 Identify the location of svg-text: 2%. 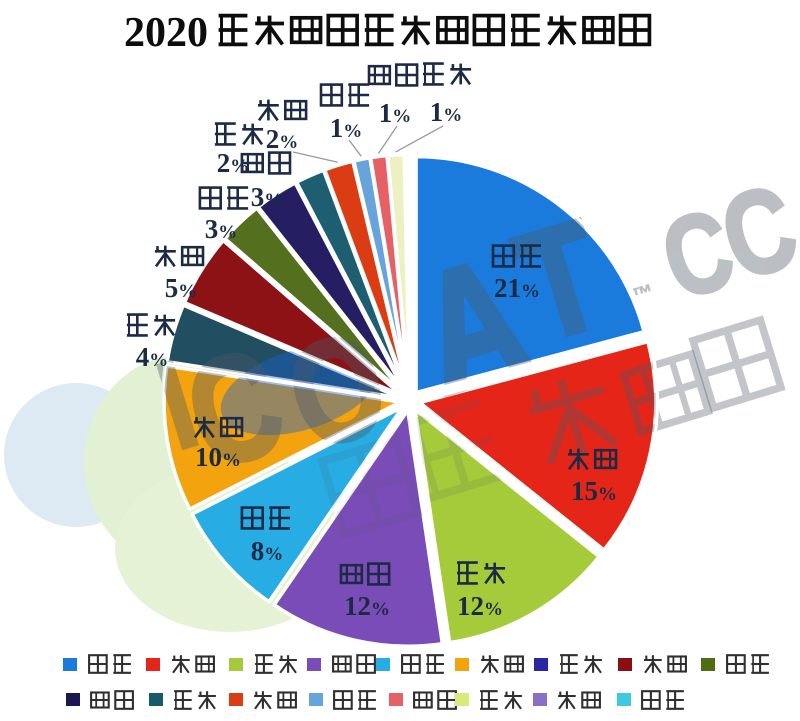
(282, 139).